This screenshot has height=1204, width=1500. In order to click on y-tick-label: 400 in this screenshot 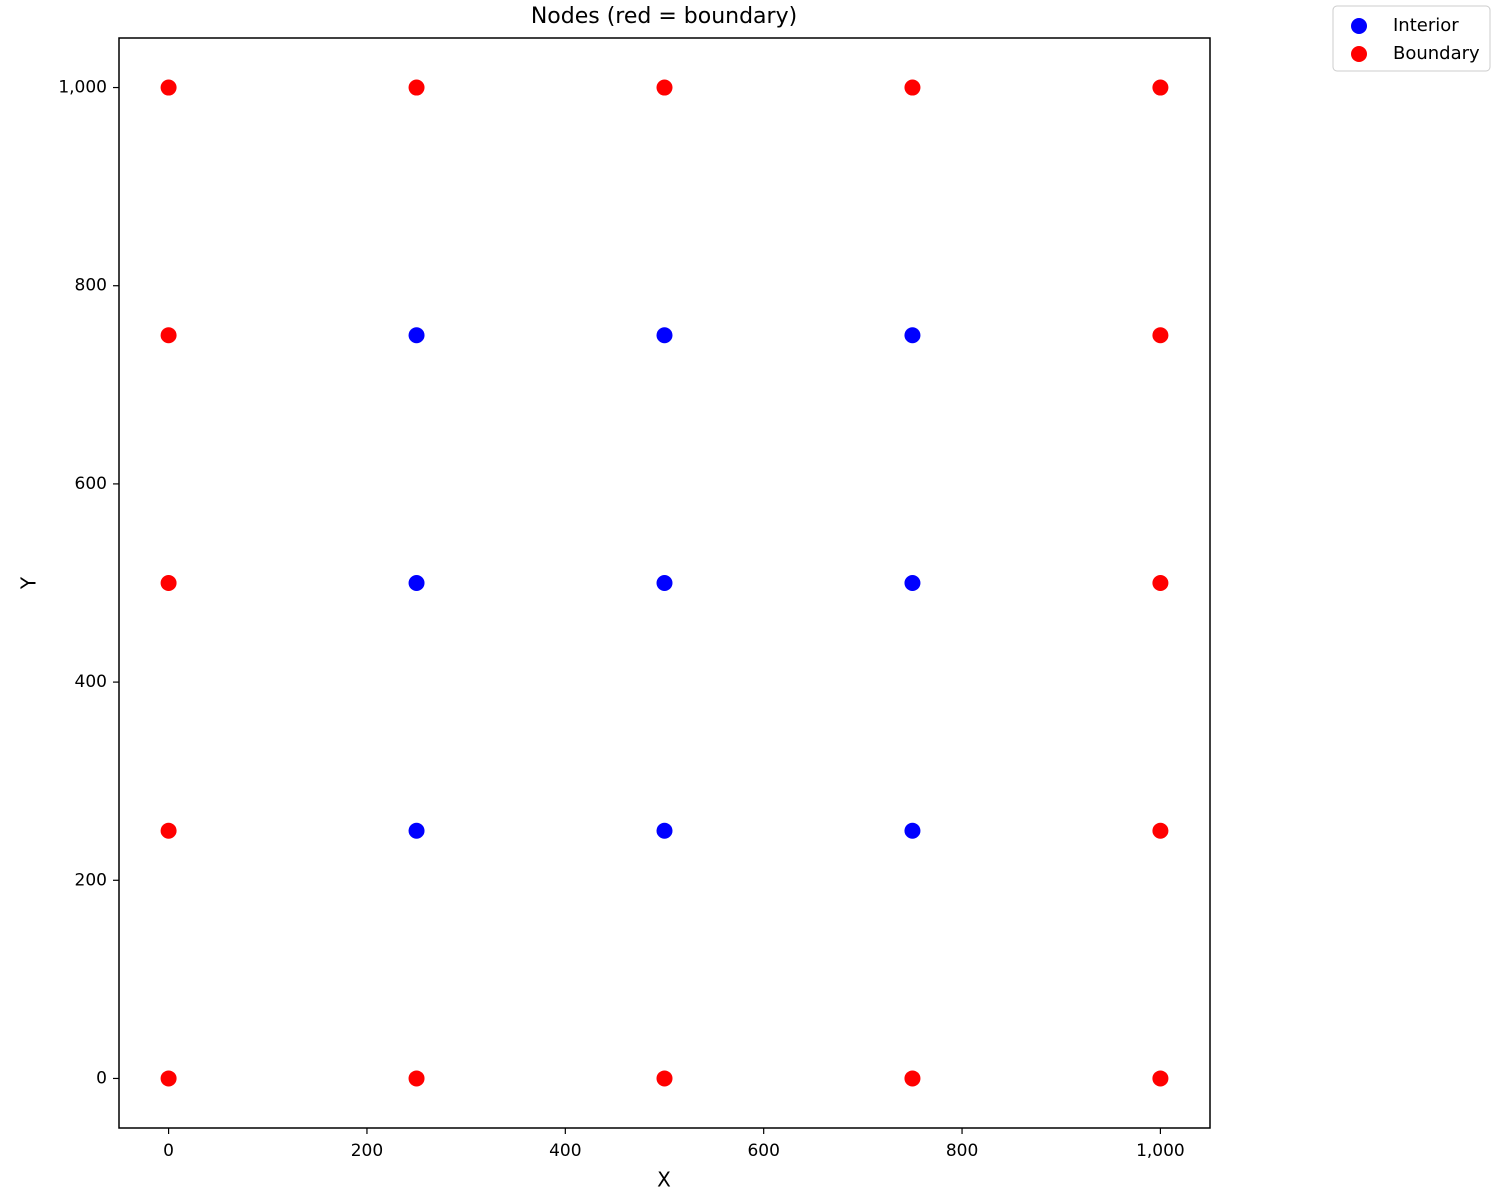, I will do `click(91, 682)`.